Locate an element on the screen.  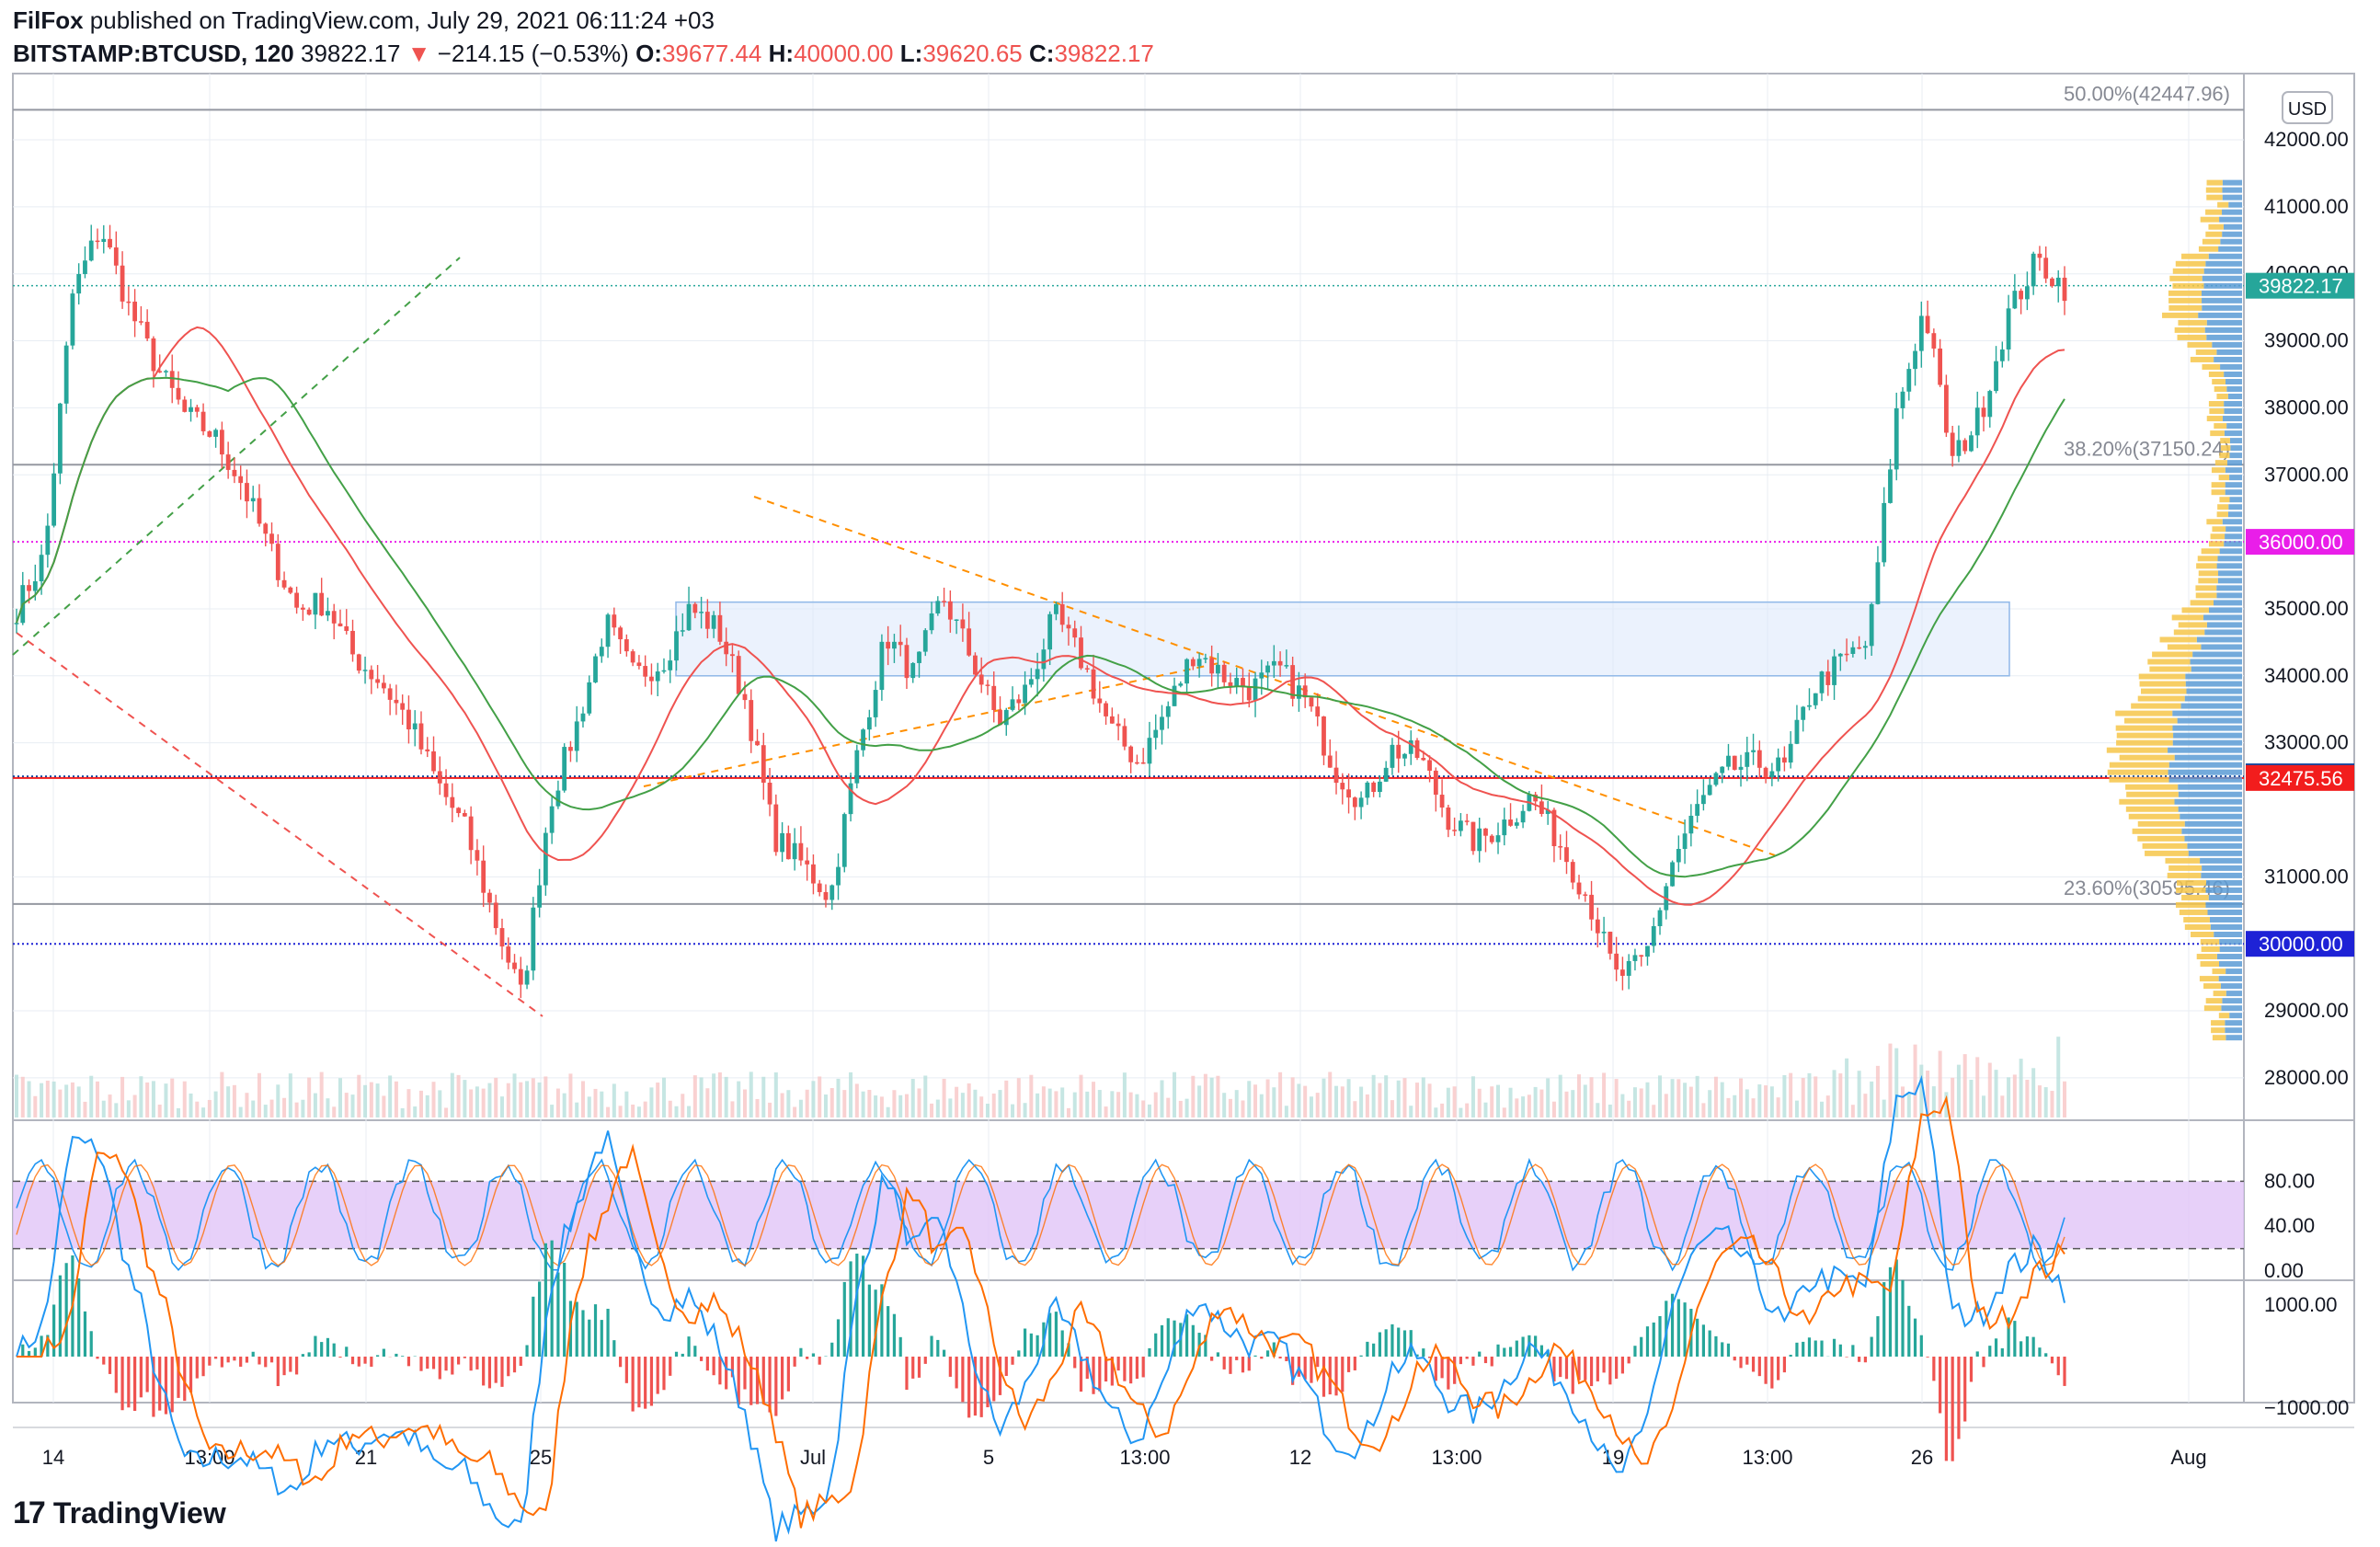
currency-label: USD is located at coordinates (2307, 109).